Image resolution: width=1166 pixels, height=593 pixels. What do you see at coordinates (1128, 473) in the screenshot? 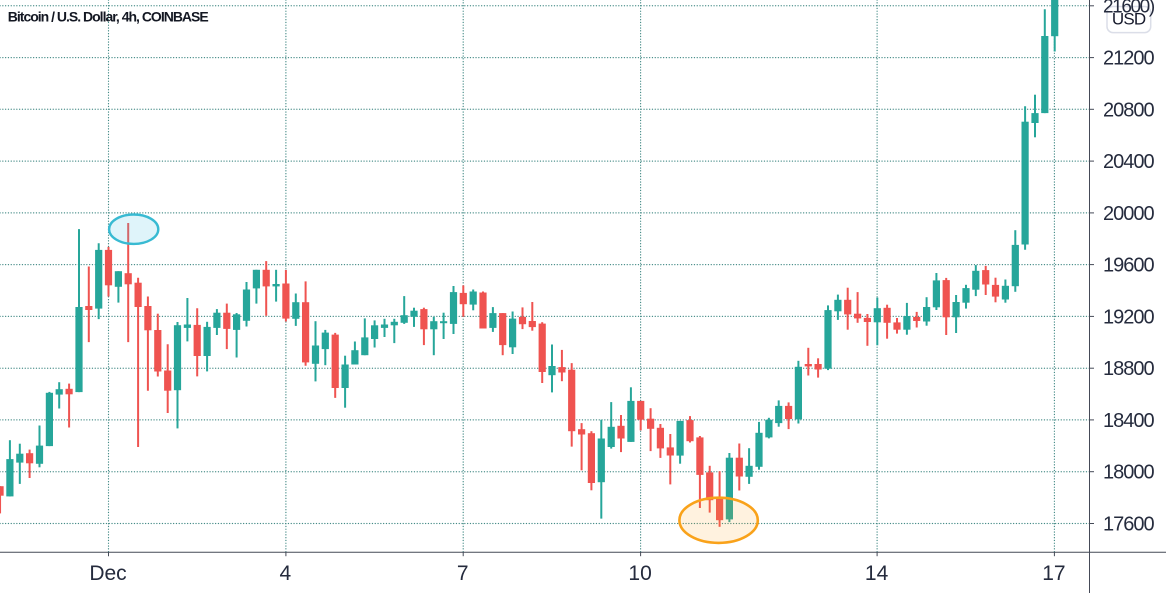
I see `svg-text: 18000` at bounding box center [1128, 473].